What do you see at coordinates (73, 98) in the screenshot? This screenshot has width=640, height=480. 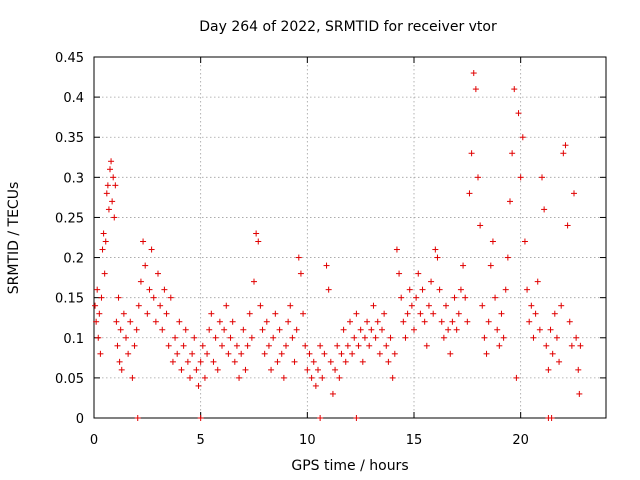 I see `y-tick-label: 0.4` at bounding box center [73, 98].